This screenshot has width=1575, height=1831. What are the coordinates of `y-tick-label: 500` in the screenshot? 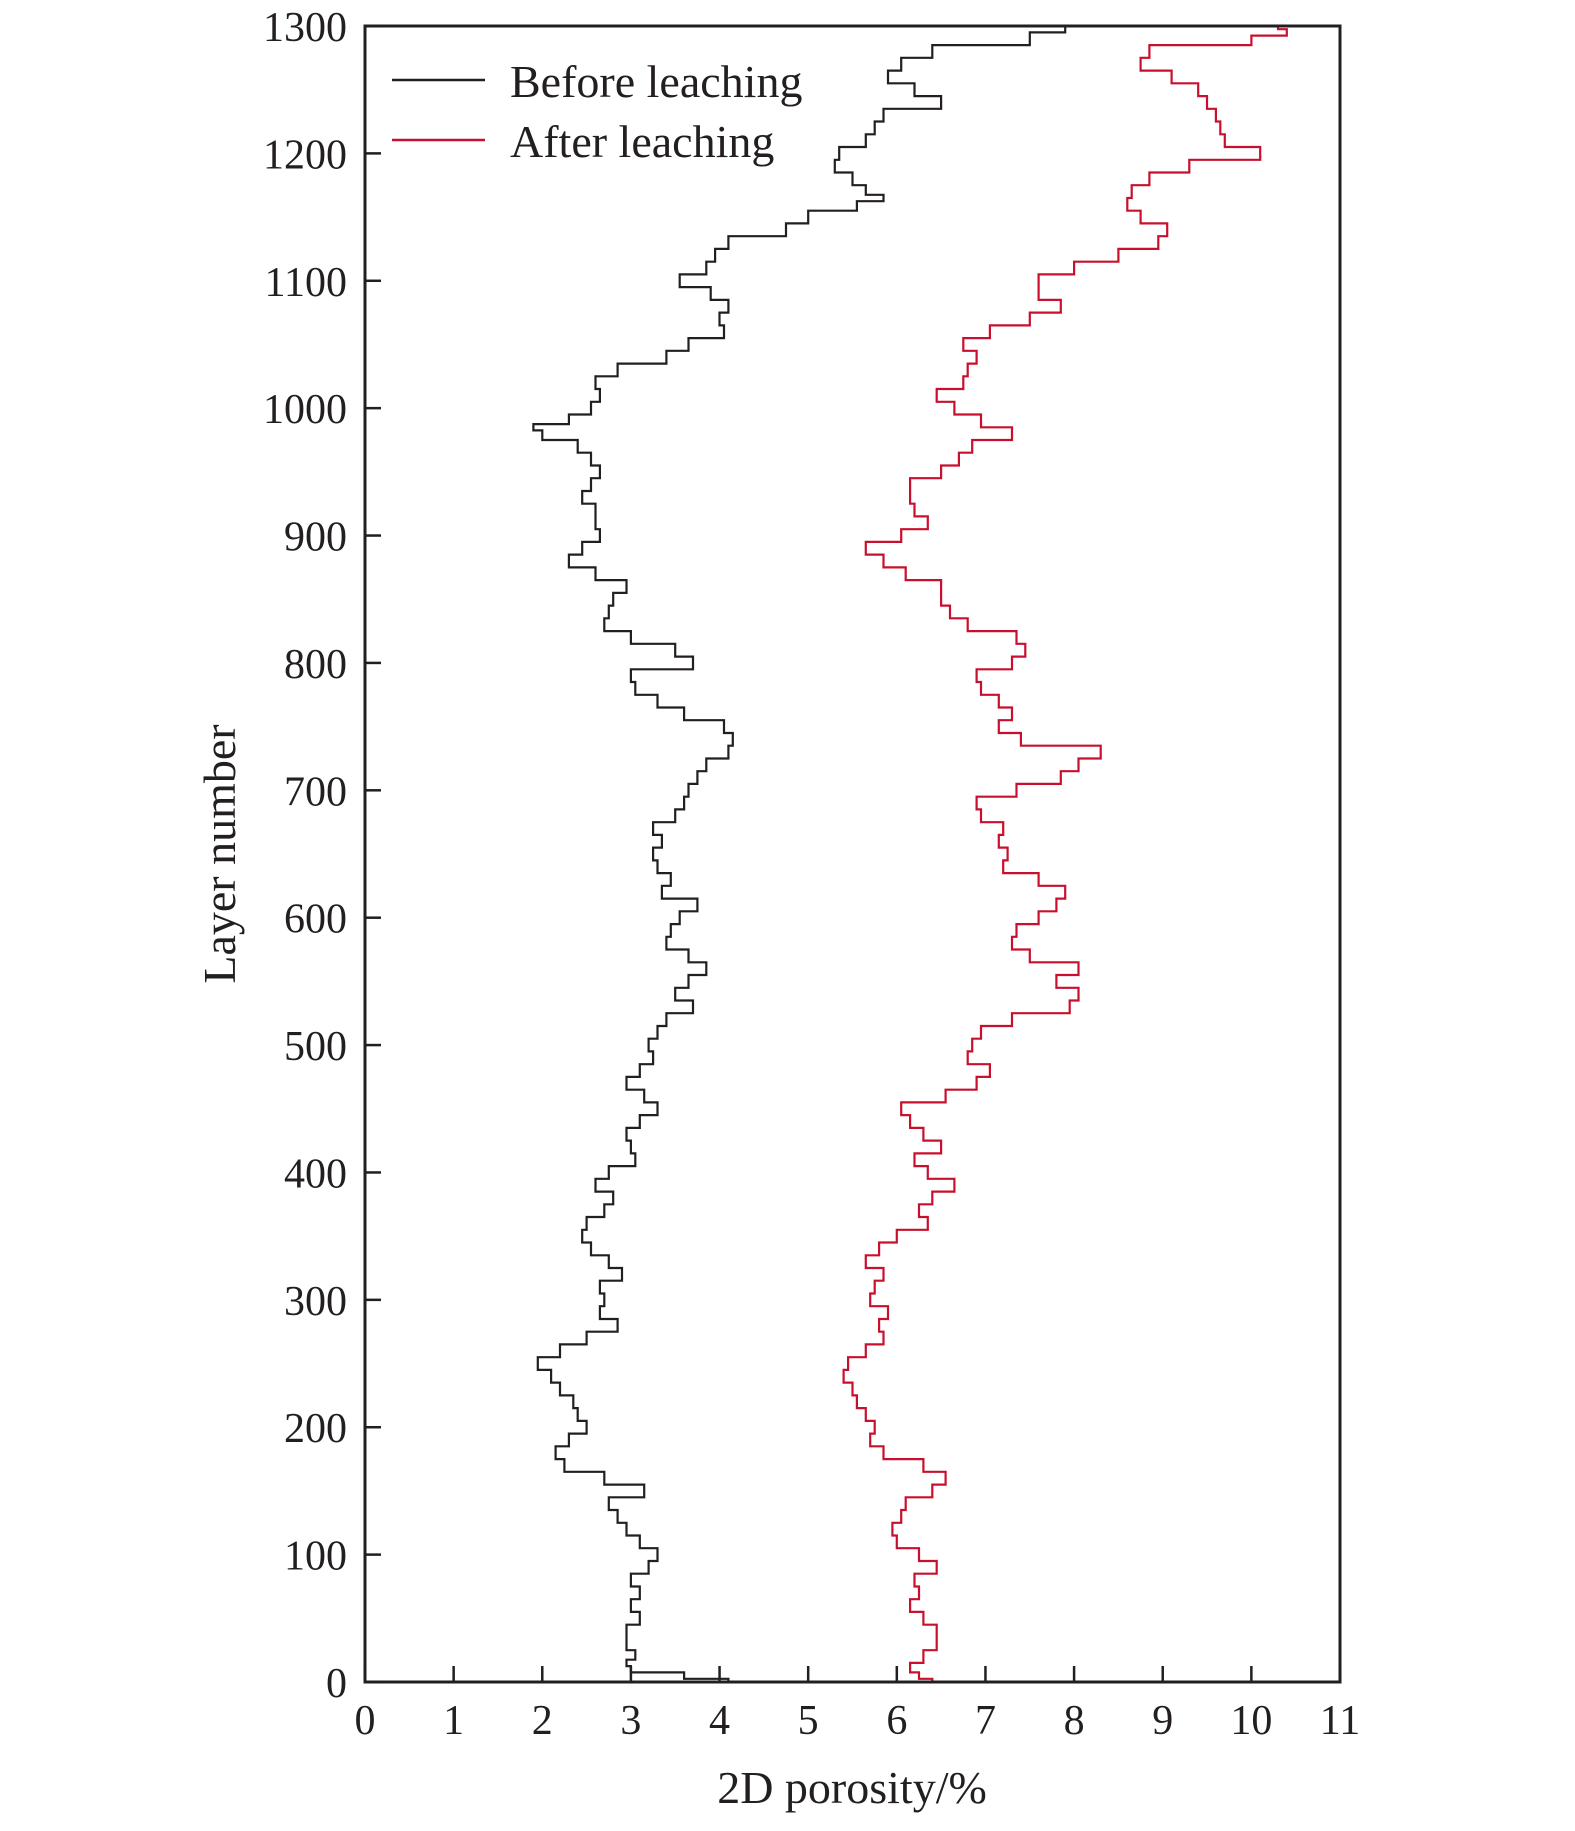 It's located at (315, 1047).